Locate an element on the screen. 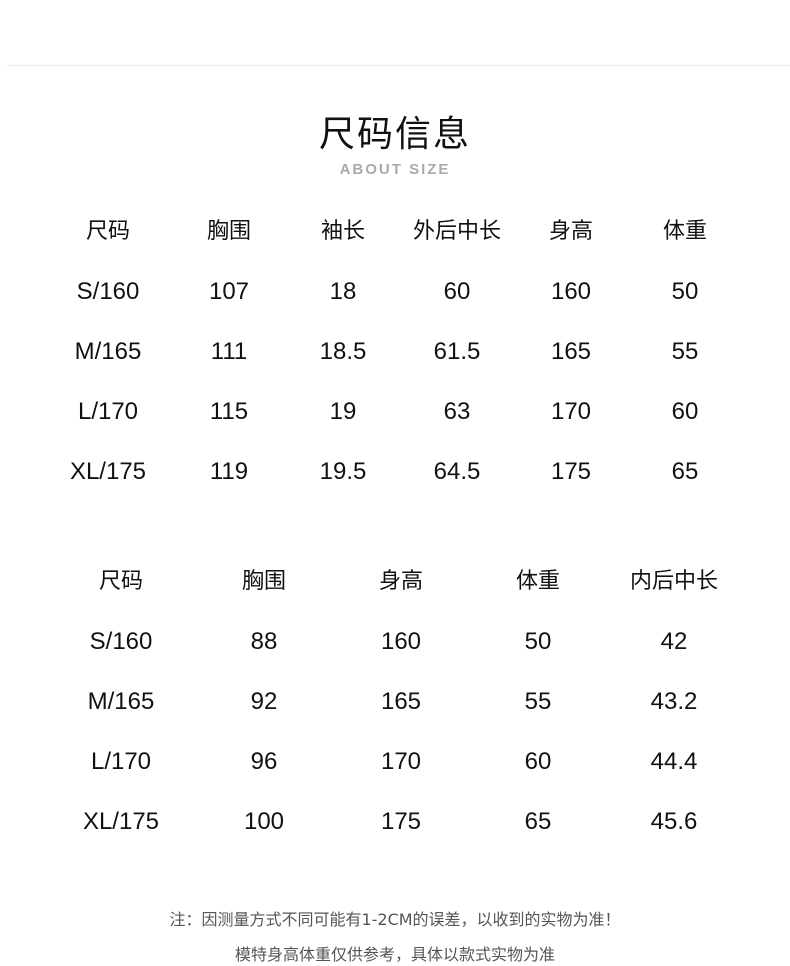 Image resolution: width=790 pixels, height=966 pixels. table-row: XL/175 100 175 65 45.6 is located at coordinates (395, 822).